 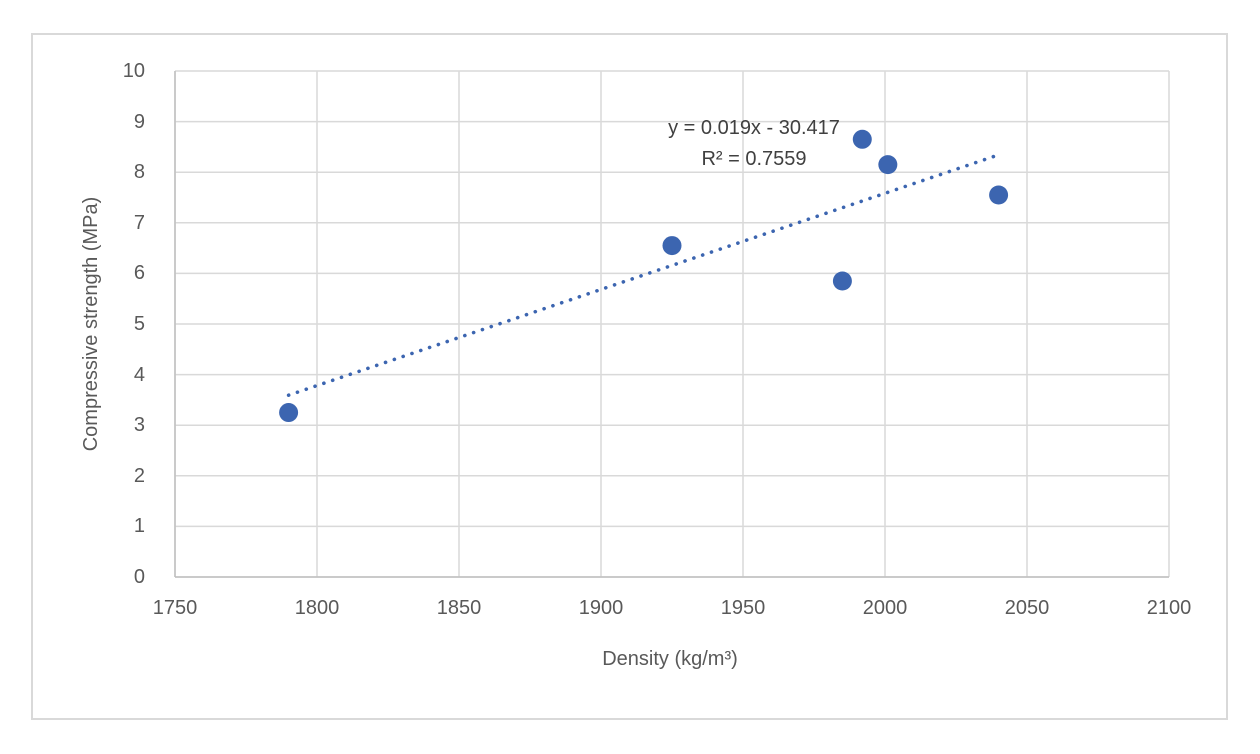 What do you see at coordinates (459, 608) in the screenshot?
I see `x-tick-label-2: 1850` at bounding box center [459, 608].